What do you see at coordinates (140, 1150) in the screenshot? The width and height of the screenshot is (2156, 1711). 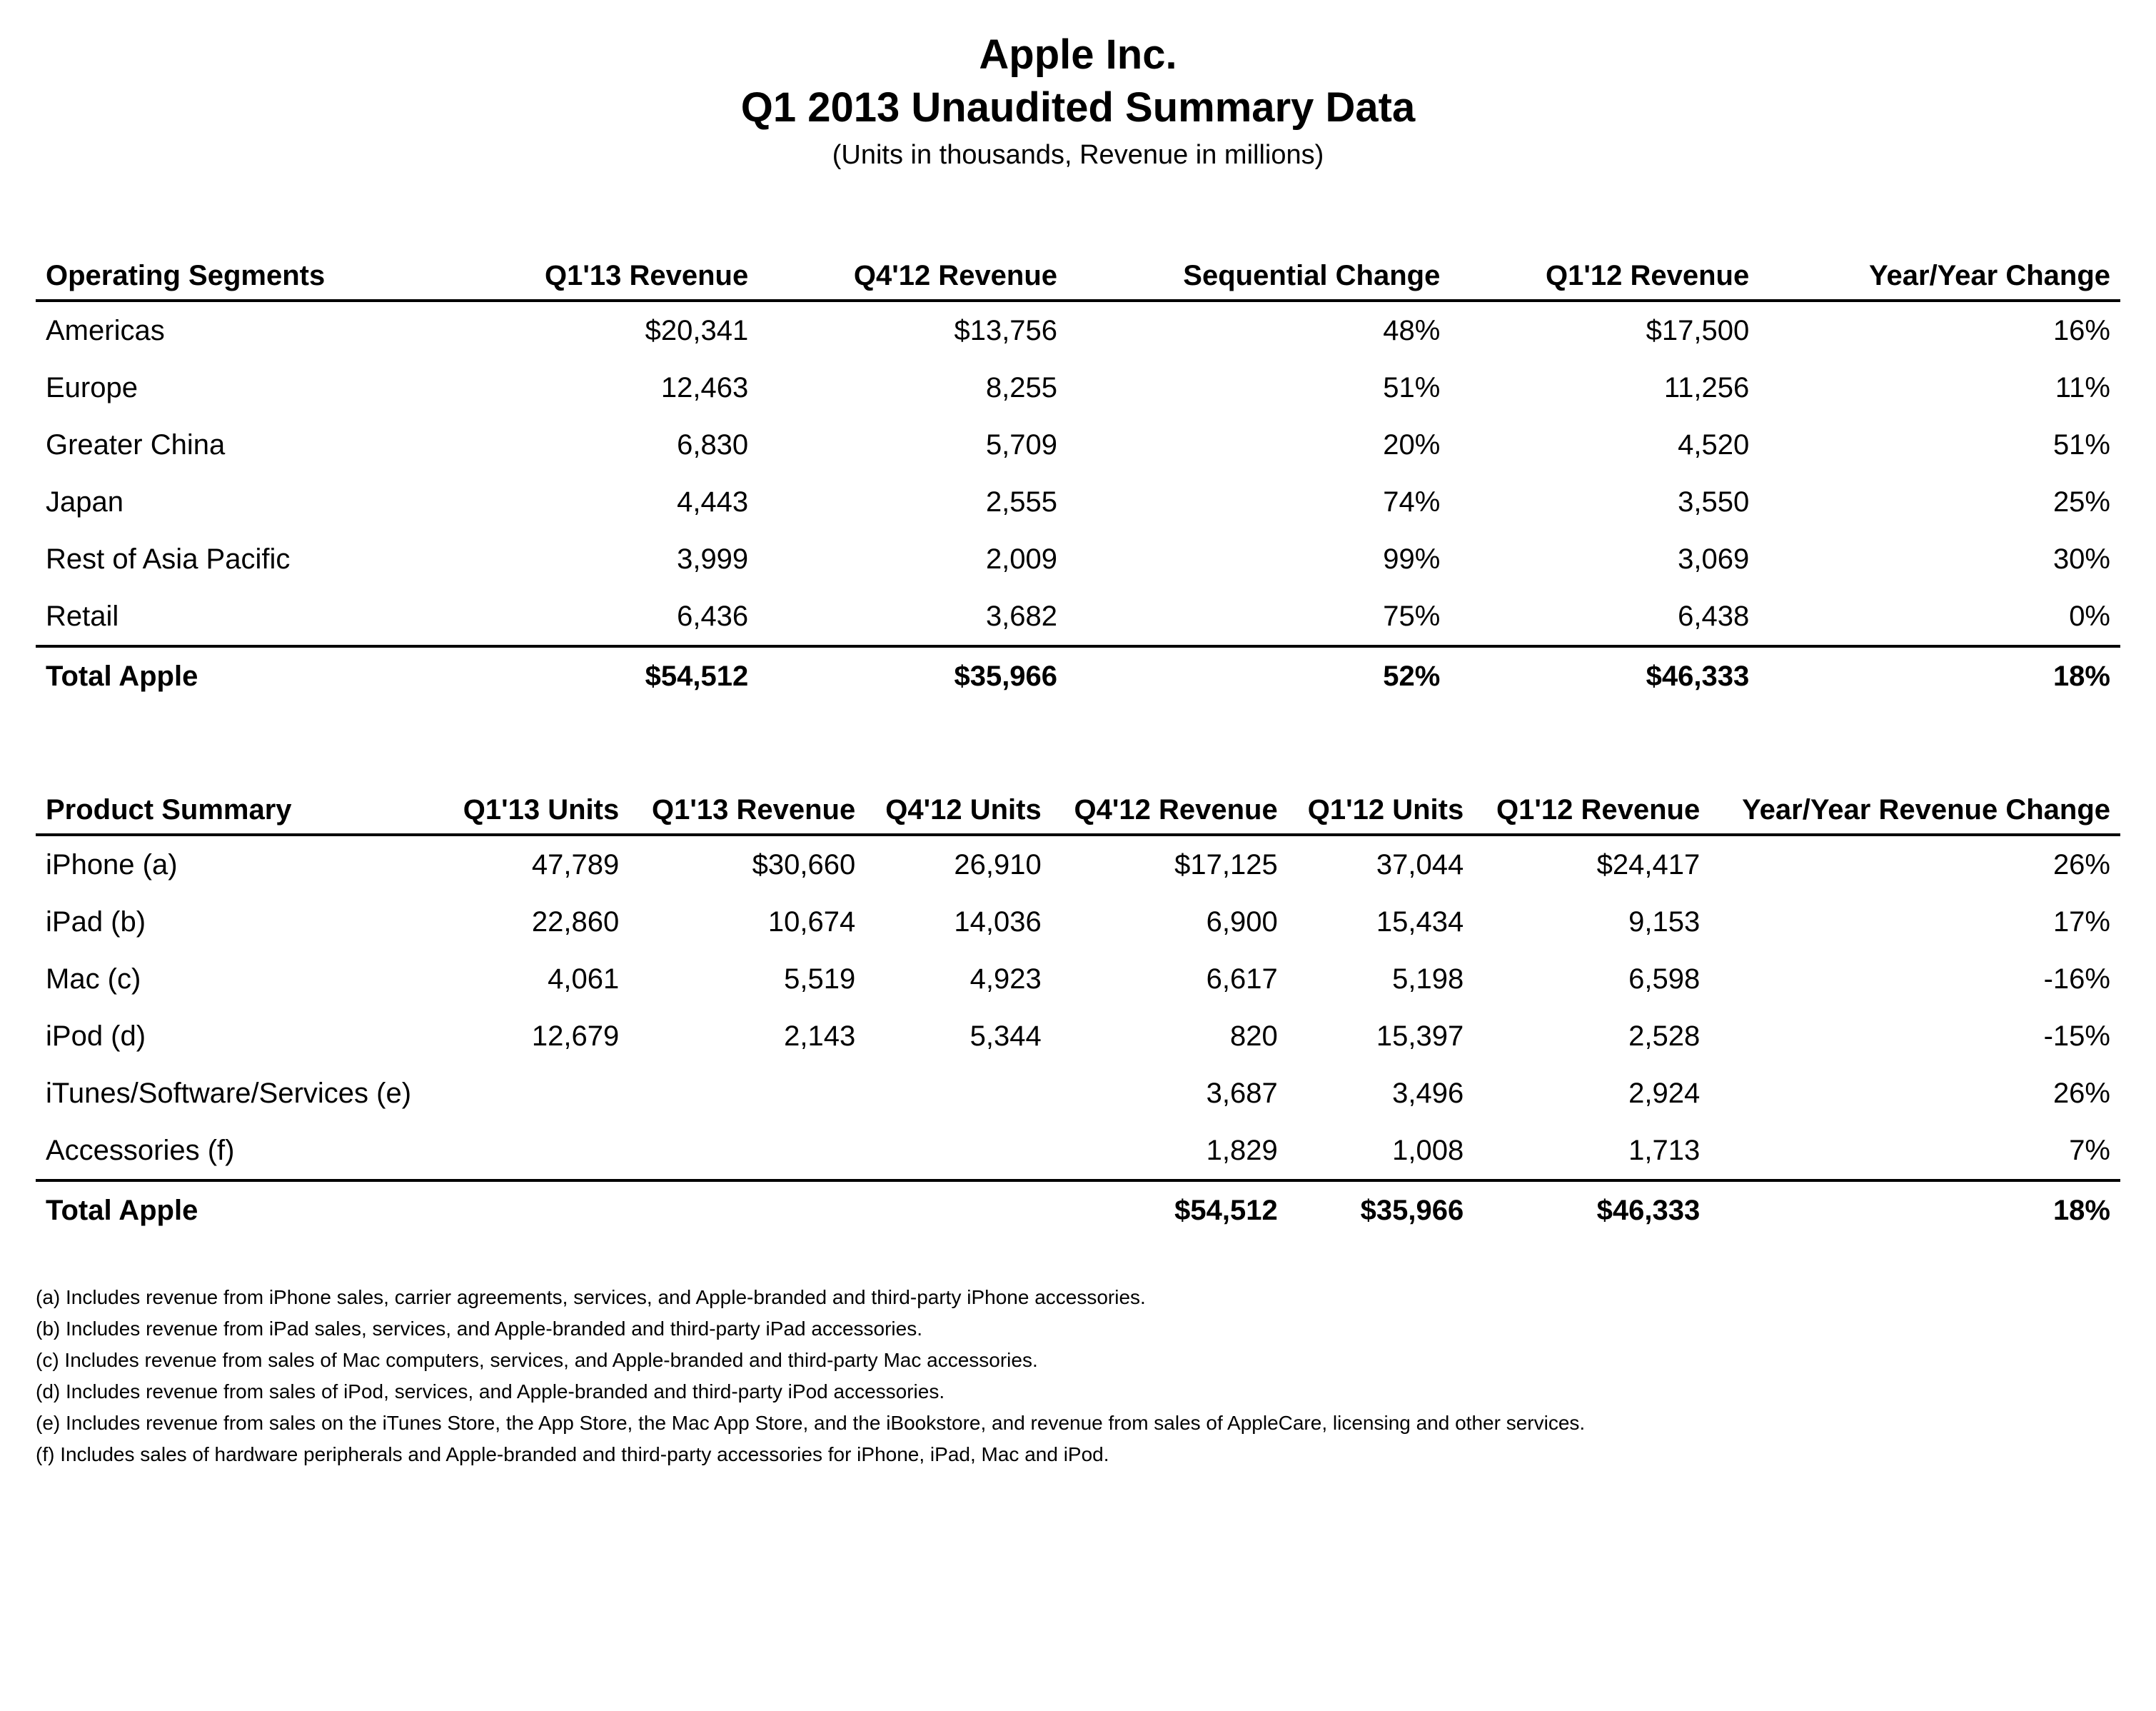 I see `cell: Accessories (f)` at bounding box center [140, 1150].